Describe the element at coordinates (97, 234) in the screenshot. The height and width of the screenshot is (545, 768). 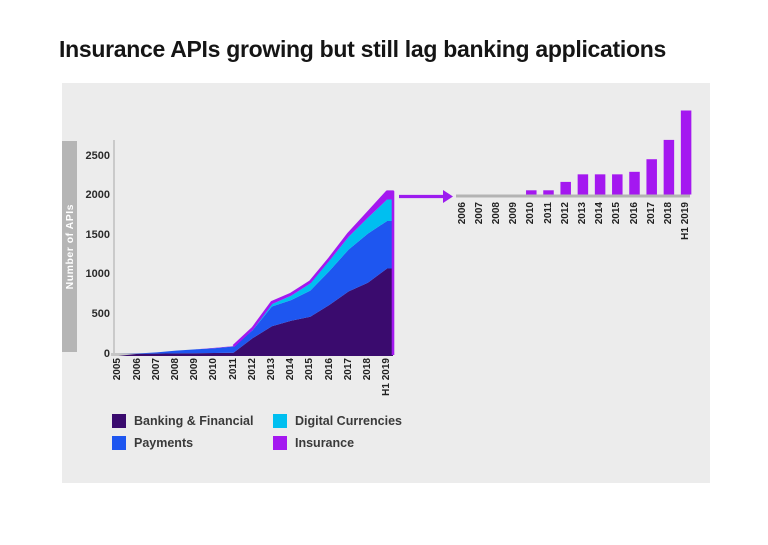
I see `y-tick-1500: 1500` at that location.